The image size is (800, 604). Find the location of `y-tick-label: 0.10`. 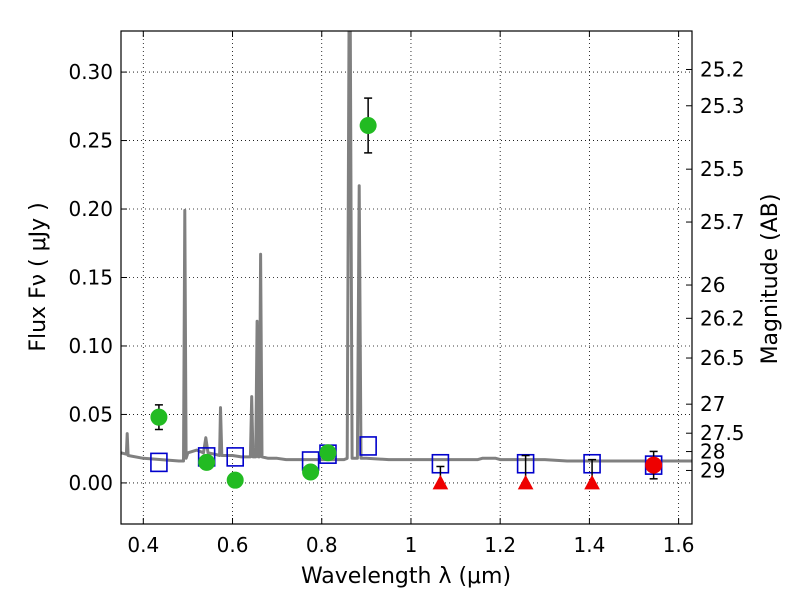

y-tick-label: 0.10 is located at coordinates (90, 346).